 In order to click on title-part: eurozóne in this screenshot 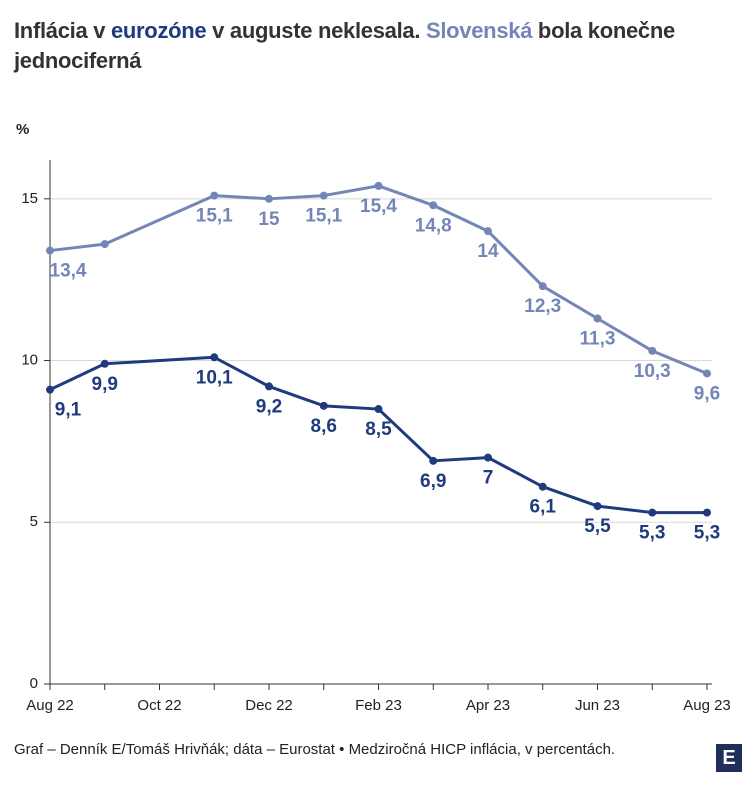, I will do `click(158, 30)`.